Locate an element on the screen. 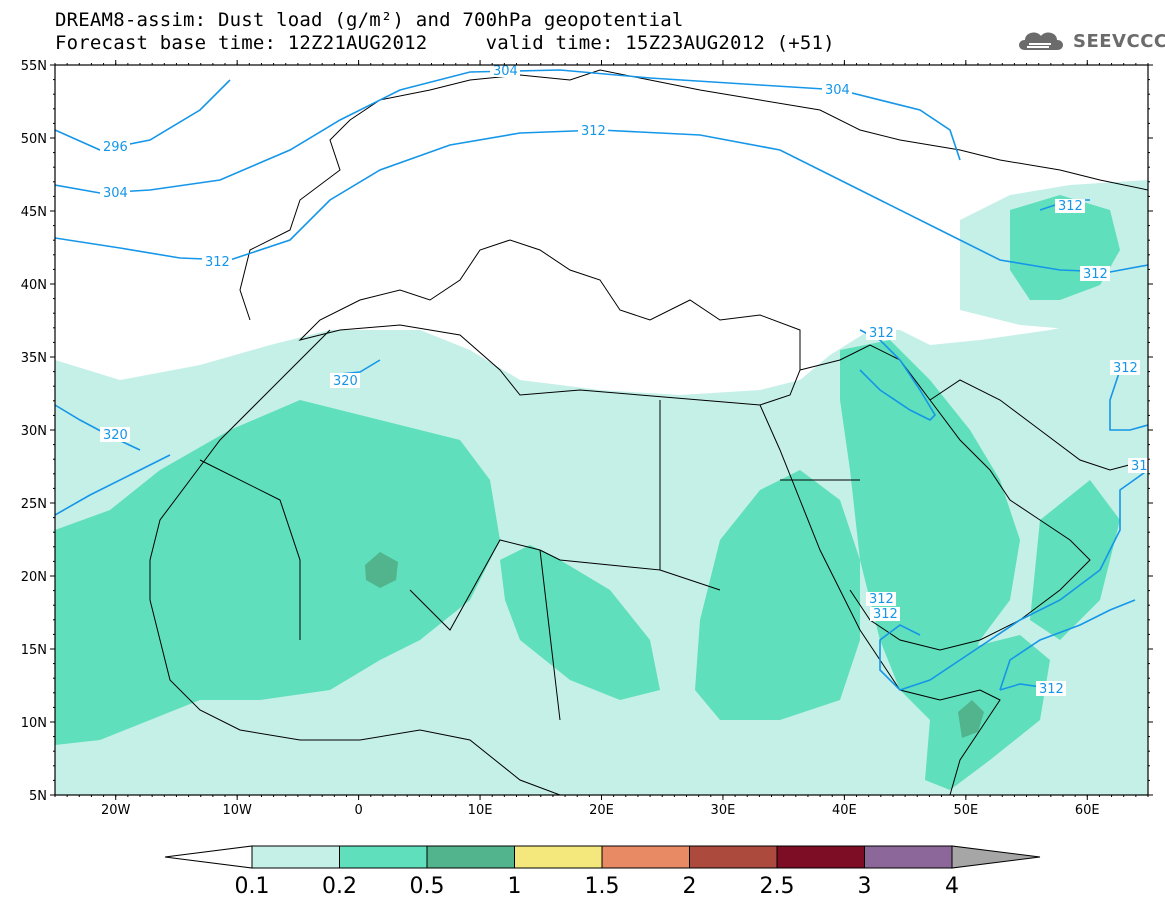  lon-label: 20W is located at coordinates (116, 810).